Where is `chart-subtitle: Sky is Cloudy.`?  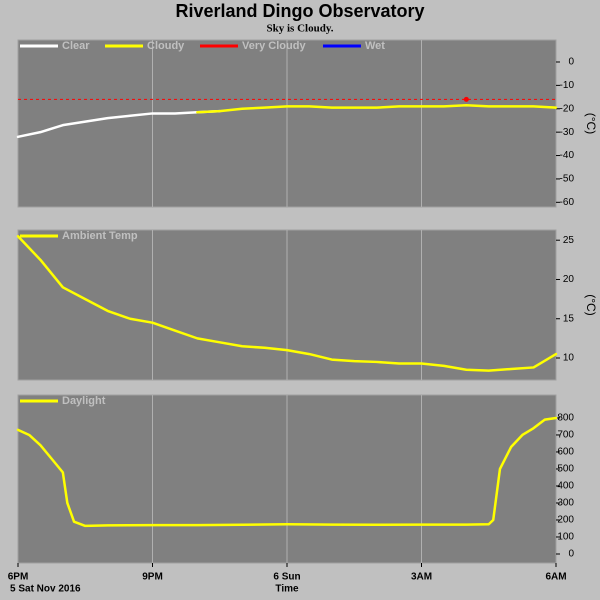 chart-subtitle: Sky is Cloudy. is located at coordinates (300, 29).